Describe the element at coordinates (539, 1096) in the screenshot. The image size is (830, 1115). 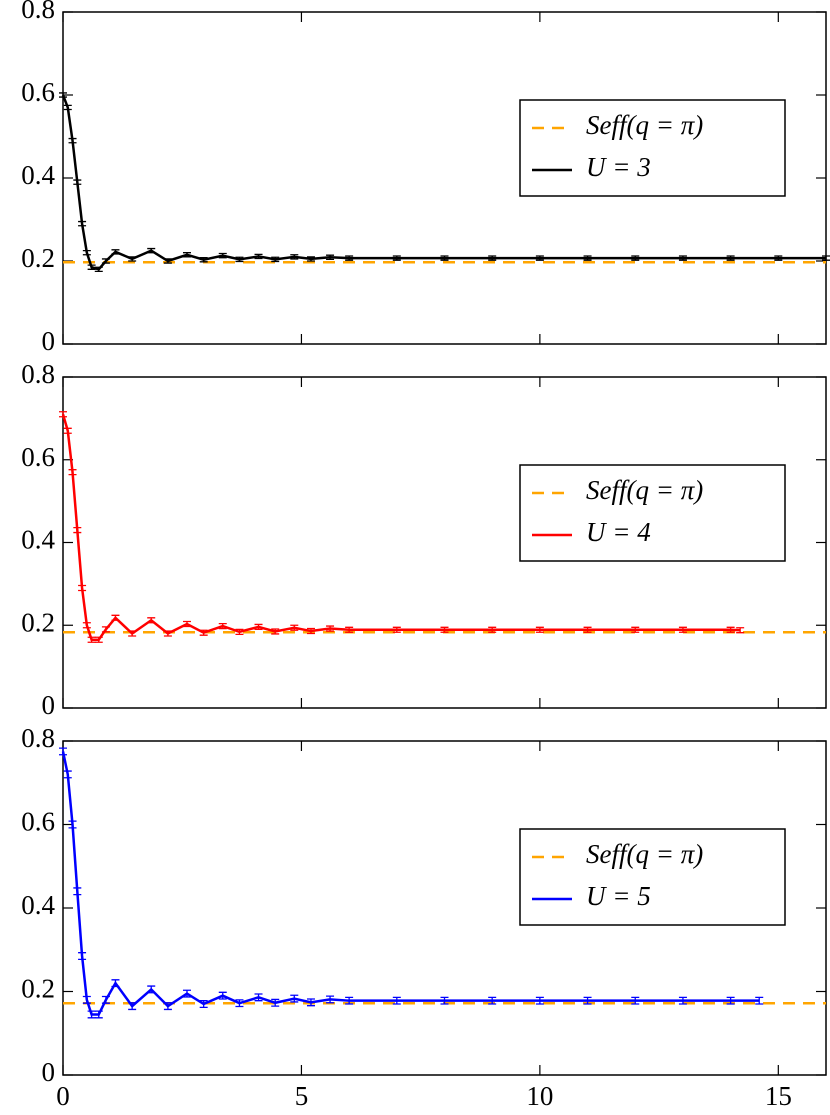
I see `x-tick-label: 10` at that location.